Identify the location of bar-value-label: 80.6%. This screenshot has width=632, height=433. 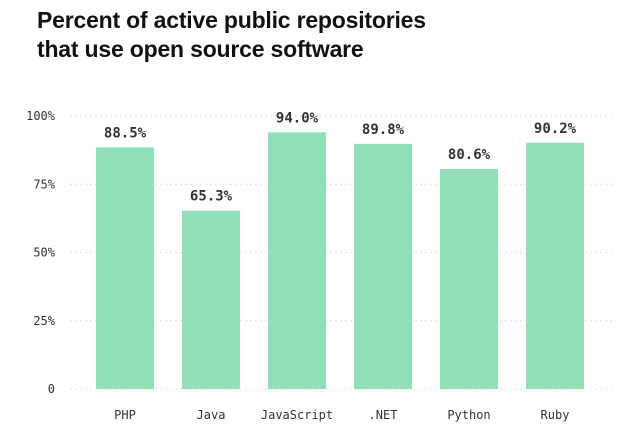
(469, 155).